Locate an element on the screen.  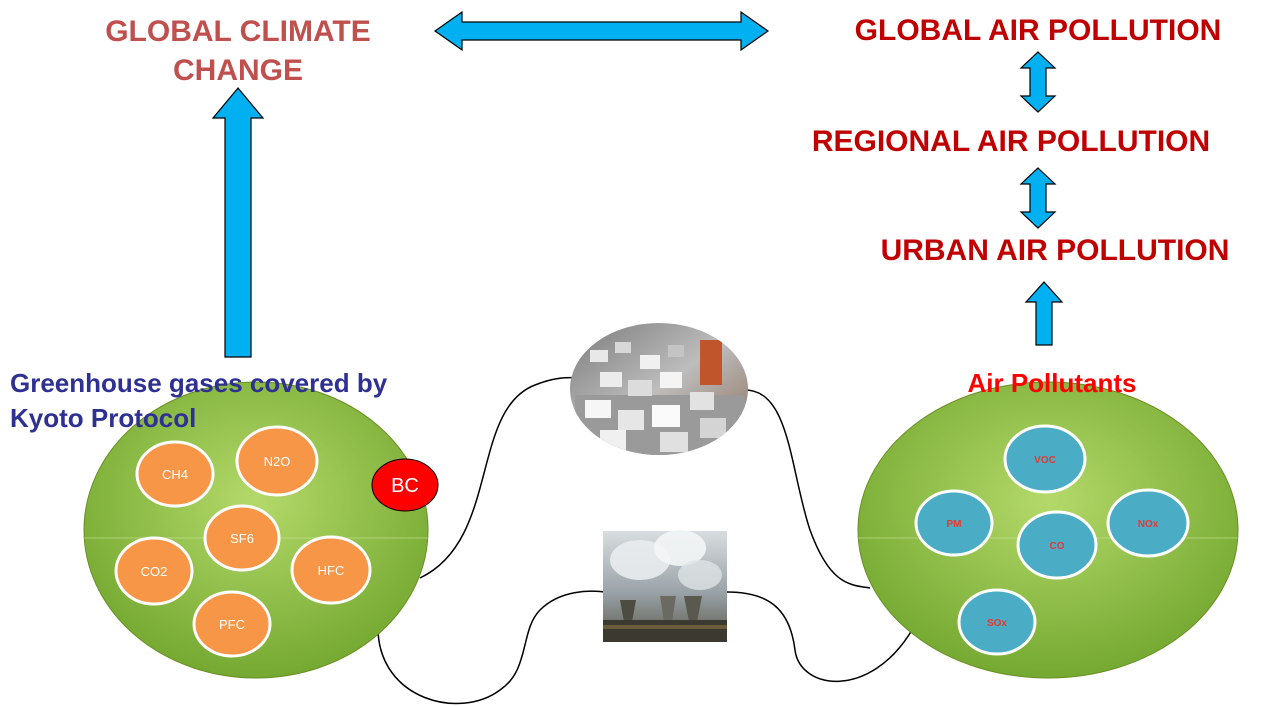
svg-text: NOx is located at coordinates (1148, 524).